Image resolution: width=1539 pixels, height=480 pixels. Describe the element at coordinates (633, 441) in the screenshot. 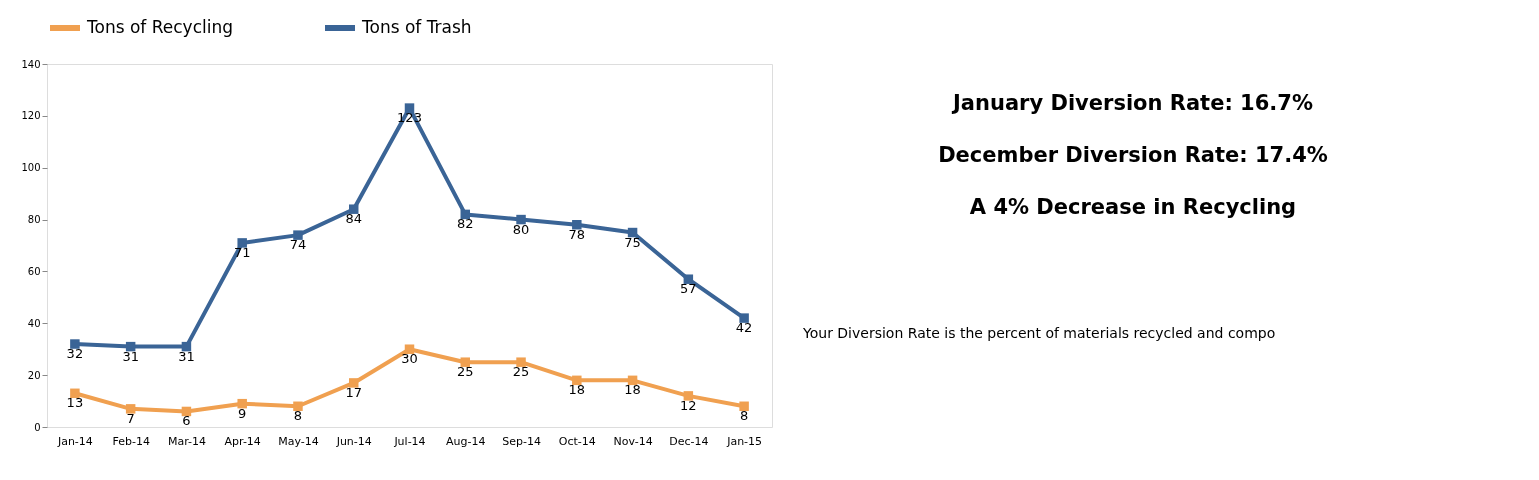

I see `x-tick-label: Nov-14` at that location.